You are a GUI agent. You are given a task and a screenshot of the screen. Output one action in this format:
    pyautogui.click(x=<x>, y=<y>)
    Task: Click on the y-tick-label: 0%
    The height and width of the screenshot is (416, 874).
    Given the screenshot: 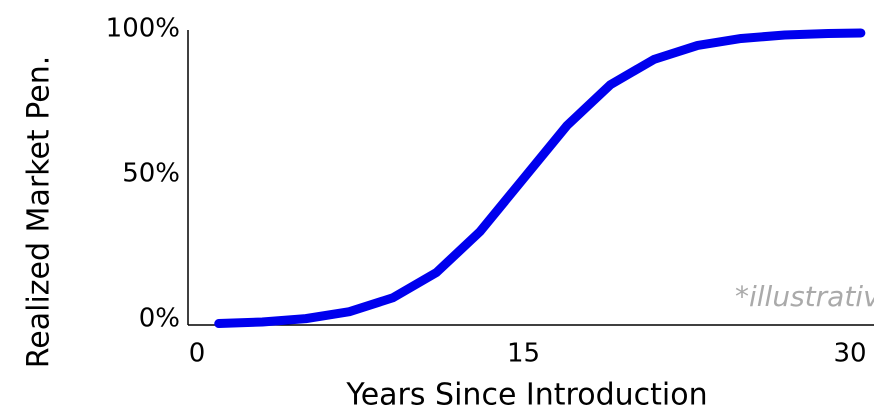 What is the action you would take?
    pyautogui.click(x=159, y=319)
    